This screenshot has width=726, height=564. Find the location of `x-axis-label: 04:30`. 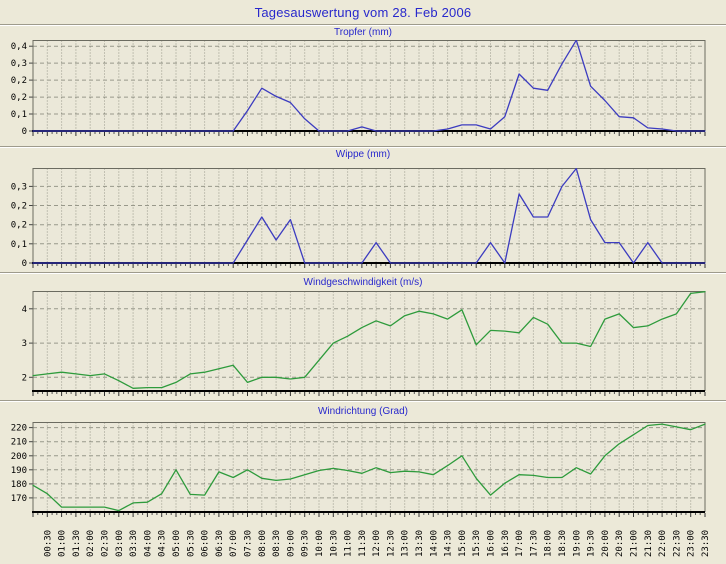

x-axis-label: 04:30 is located at coordinates (163, 543).